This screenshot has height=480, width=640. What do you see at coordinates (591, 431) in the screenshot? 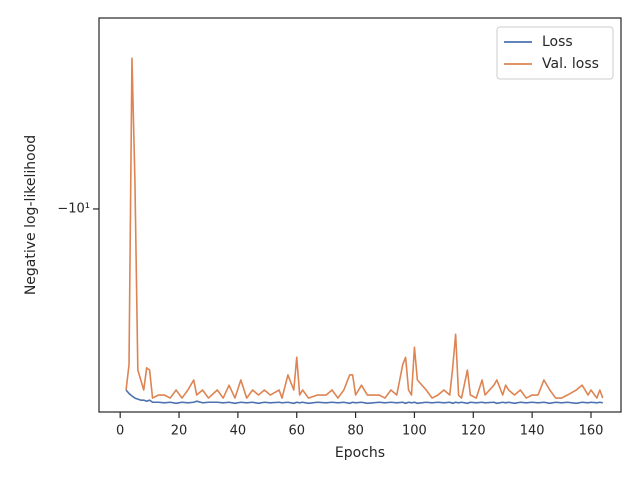
I see `x-tick-label: 160` at bounding box center [591, 431].